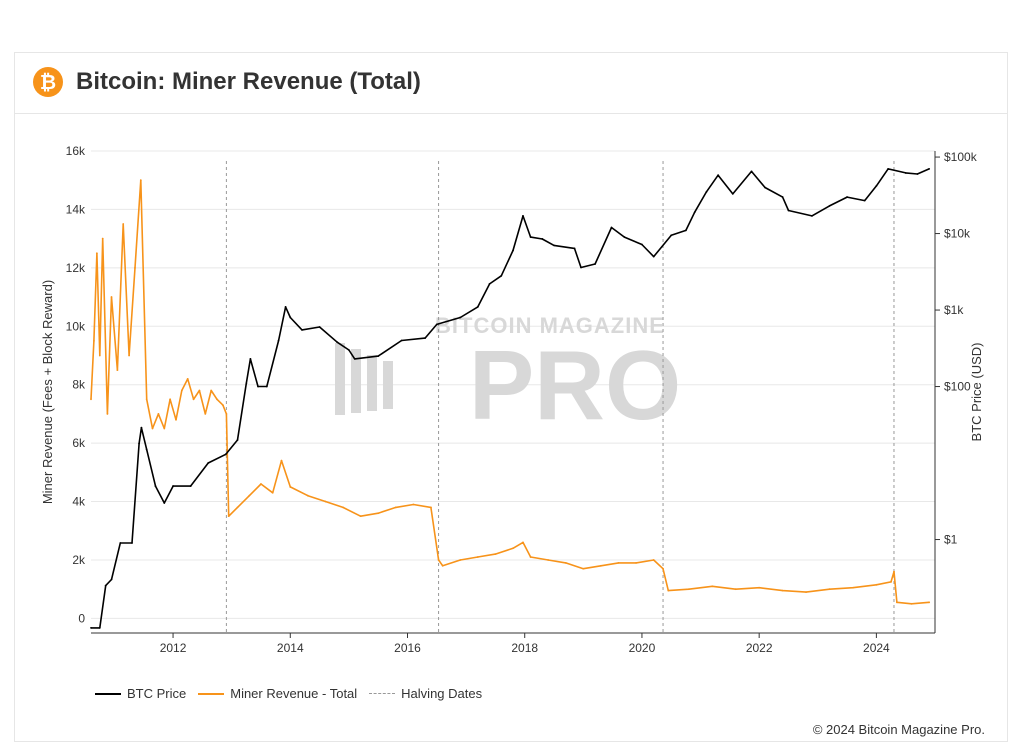 The width and height of the screenshot is (1024, 747). I want to click on x-tick-label: 2012, so click(173, 648).